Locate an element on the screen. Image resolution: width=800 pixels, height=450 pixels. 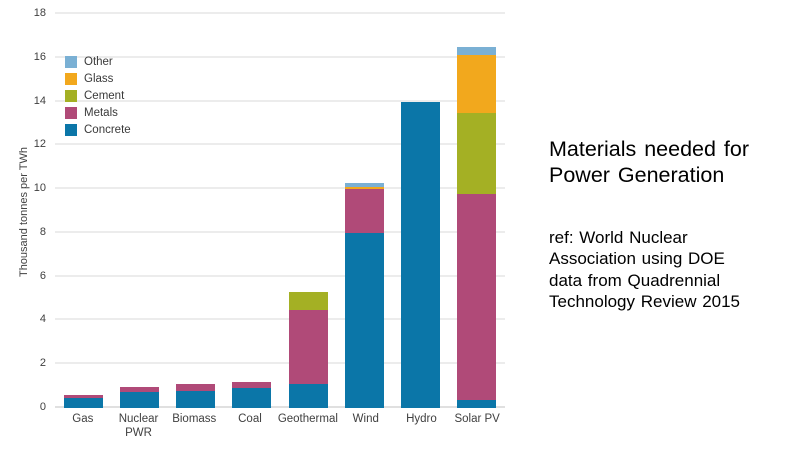
gridline: 4 is located at coordinates (272, 319).